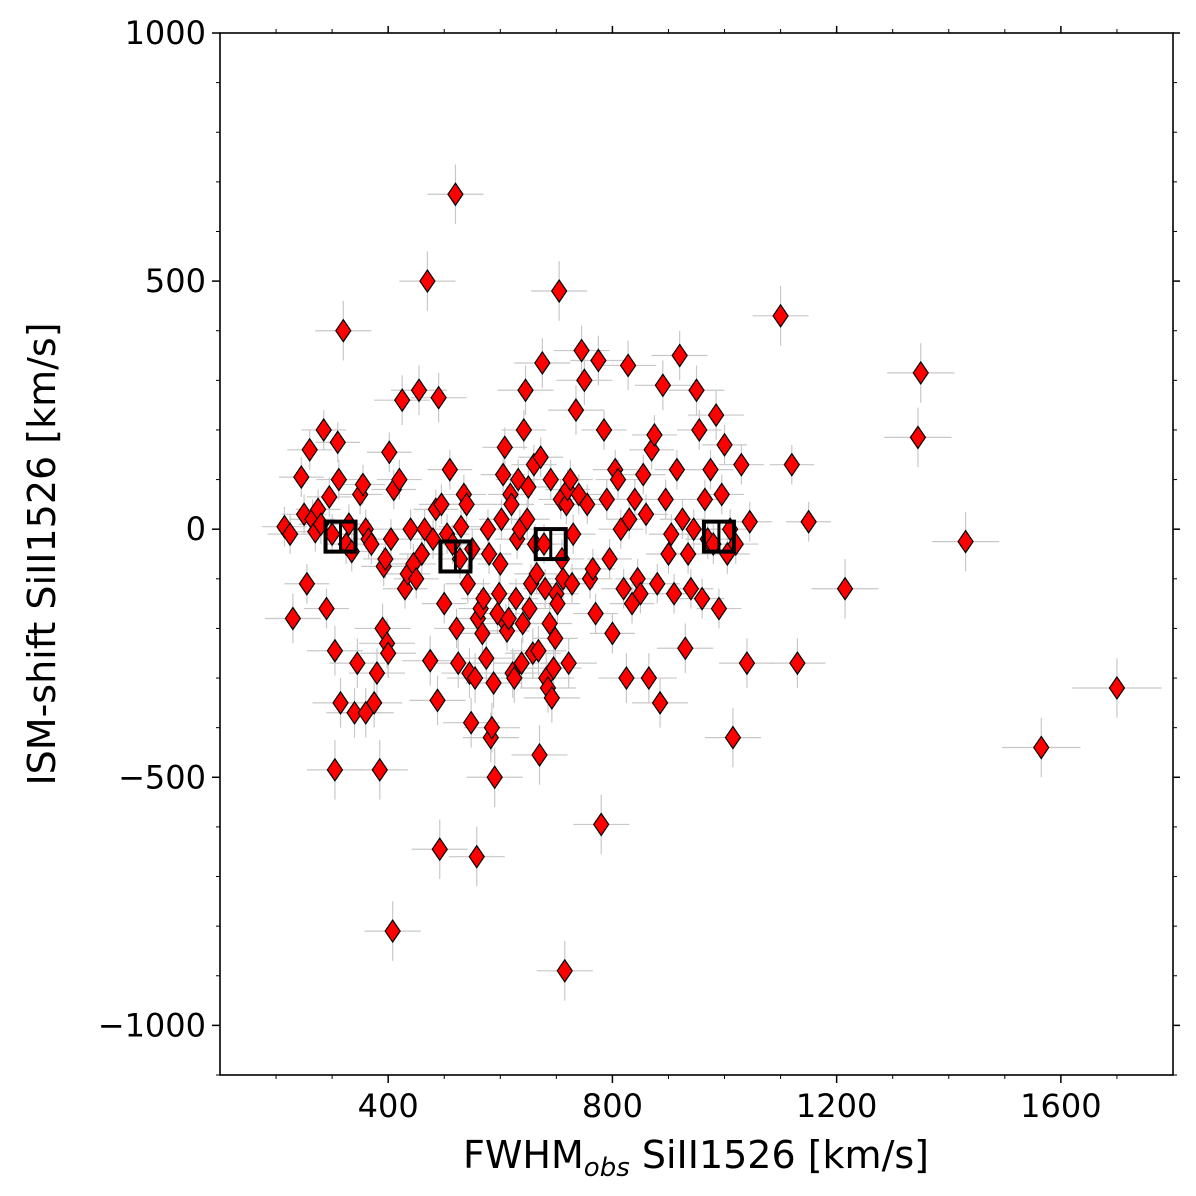 This screenshot has width=1196, height=1196. I want to click on x-tick-label: 800, so click(612, 1106).